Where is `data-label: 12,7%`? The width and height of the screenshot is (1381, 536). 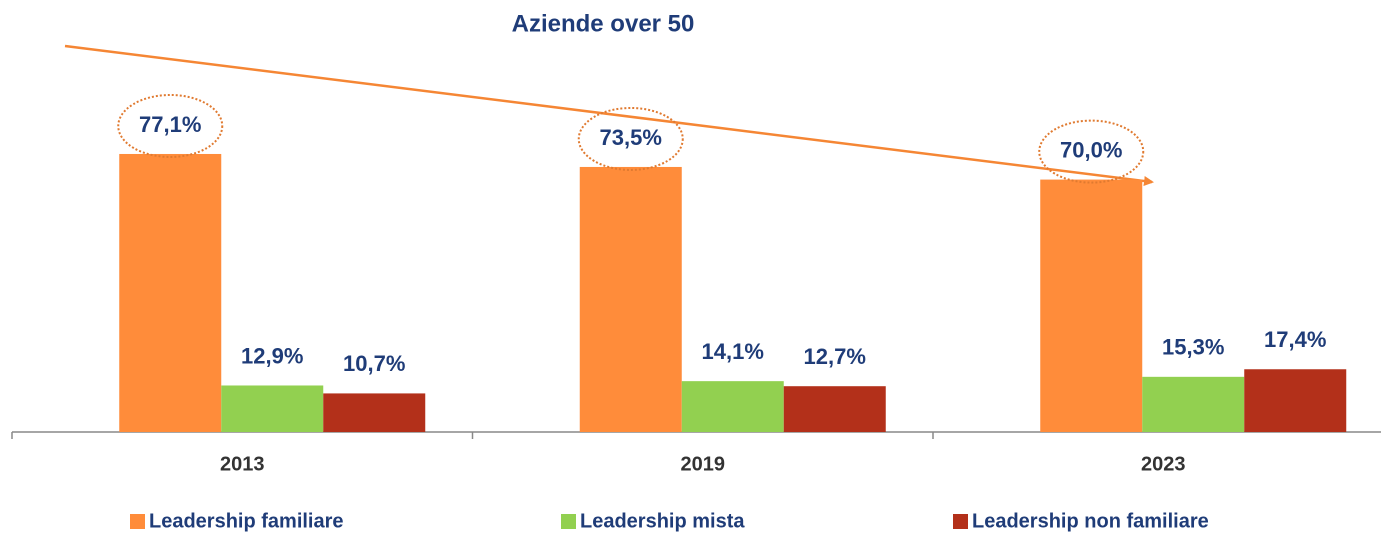 data-label: 12,7% is located at coordinates (835, 356).